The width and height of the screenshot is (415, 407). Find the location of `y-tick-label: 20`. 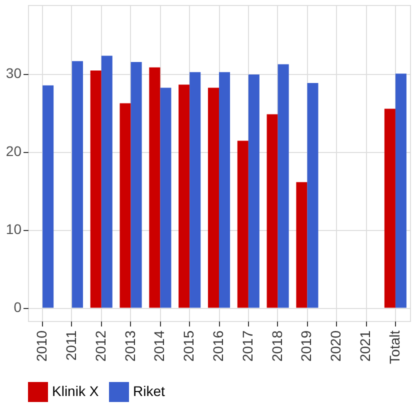

y-tick-label: 20 is located at coordinates (14, 151).